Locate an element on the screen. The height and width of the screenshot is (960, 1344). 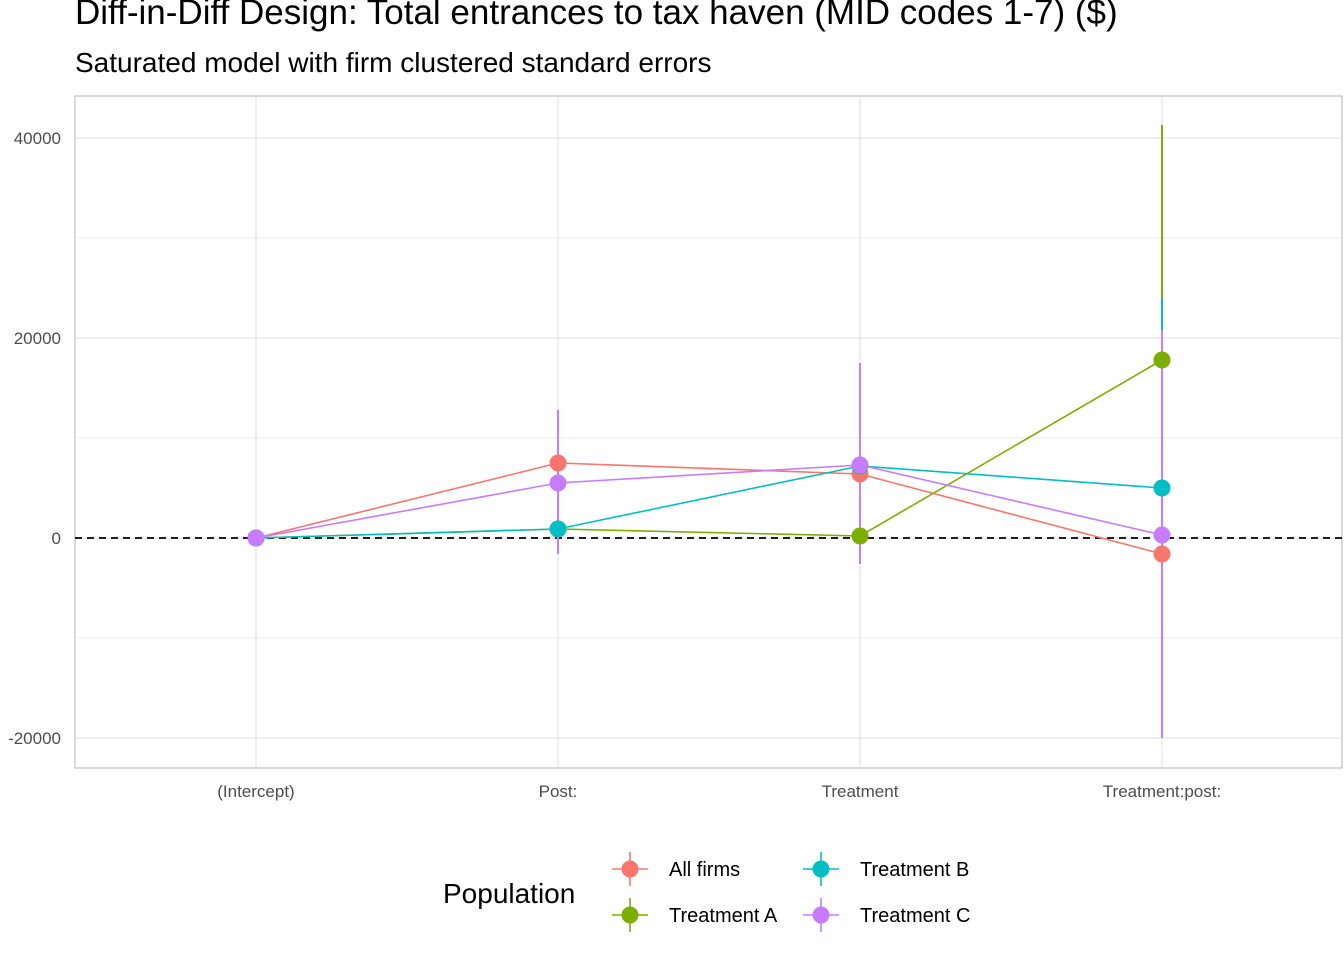
legend-item: All firms is located at coordinates (676, 869).